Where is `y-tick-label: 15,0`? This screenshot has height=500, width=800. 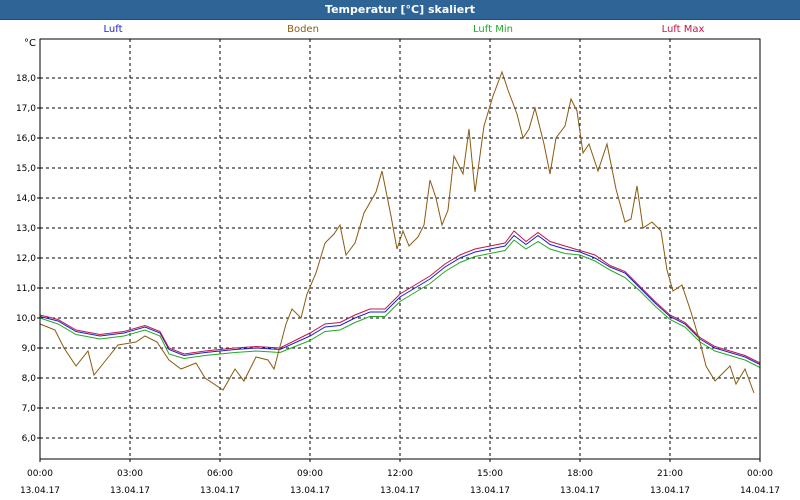 y-tick-label: 15,0 is located at coordinates (26, 169).